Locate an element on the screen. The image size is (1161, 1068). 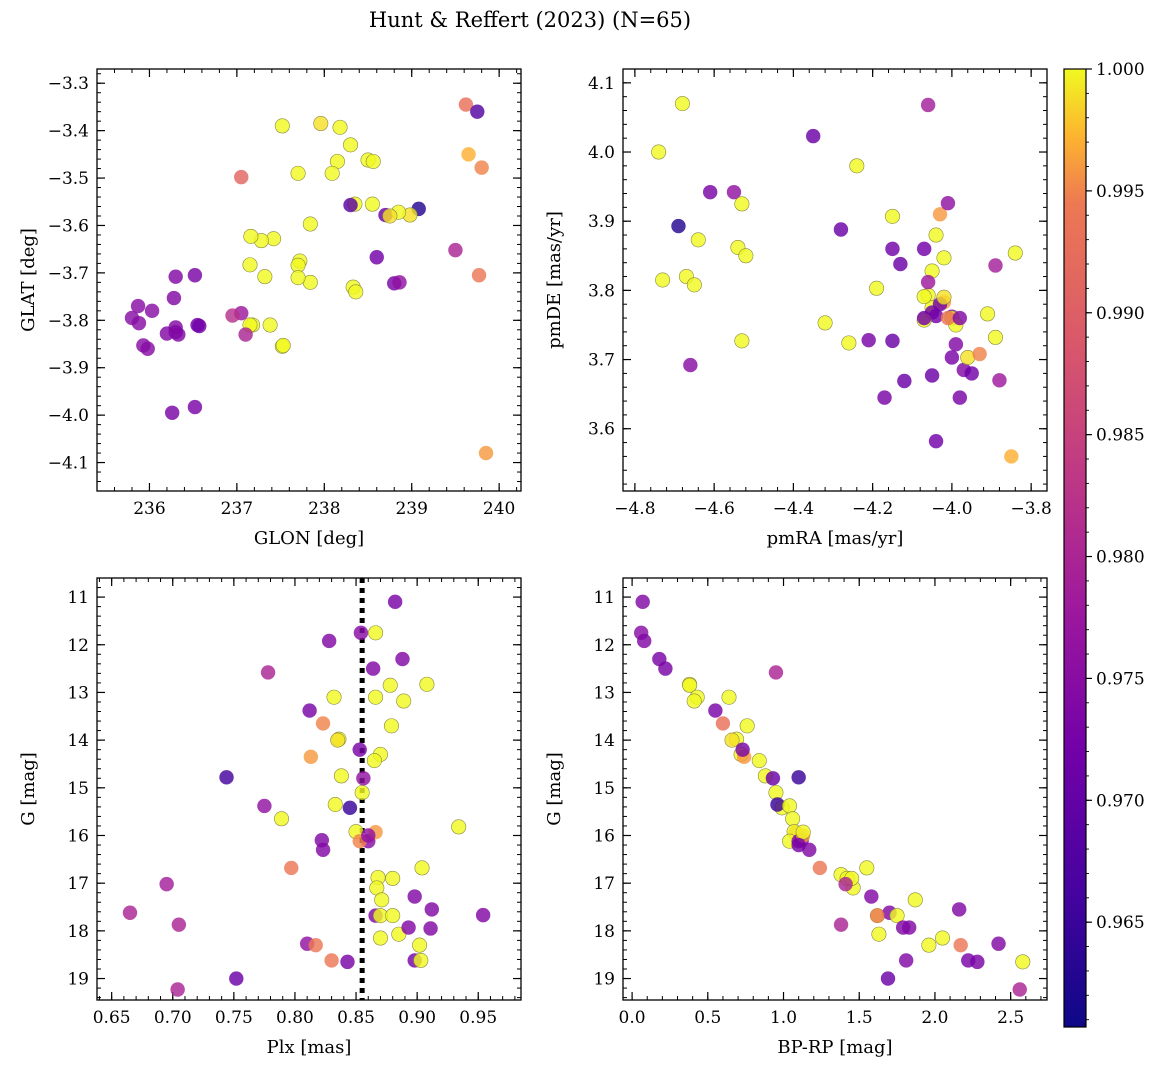
y-tick-label: −3.9 is located at coordinates (68, 369).